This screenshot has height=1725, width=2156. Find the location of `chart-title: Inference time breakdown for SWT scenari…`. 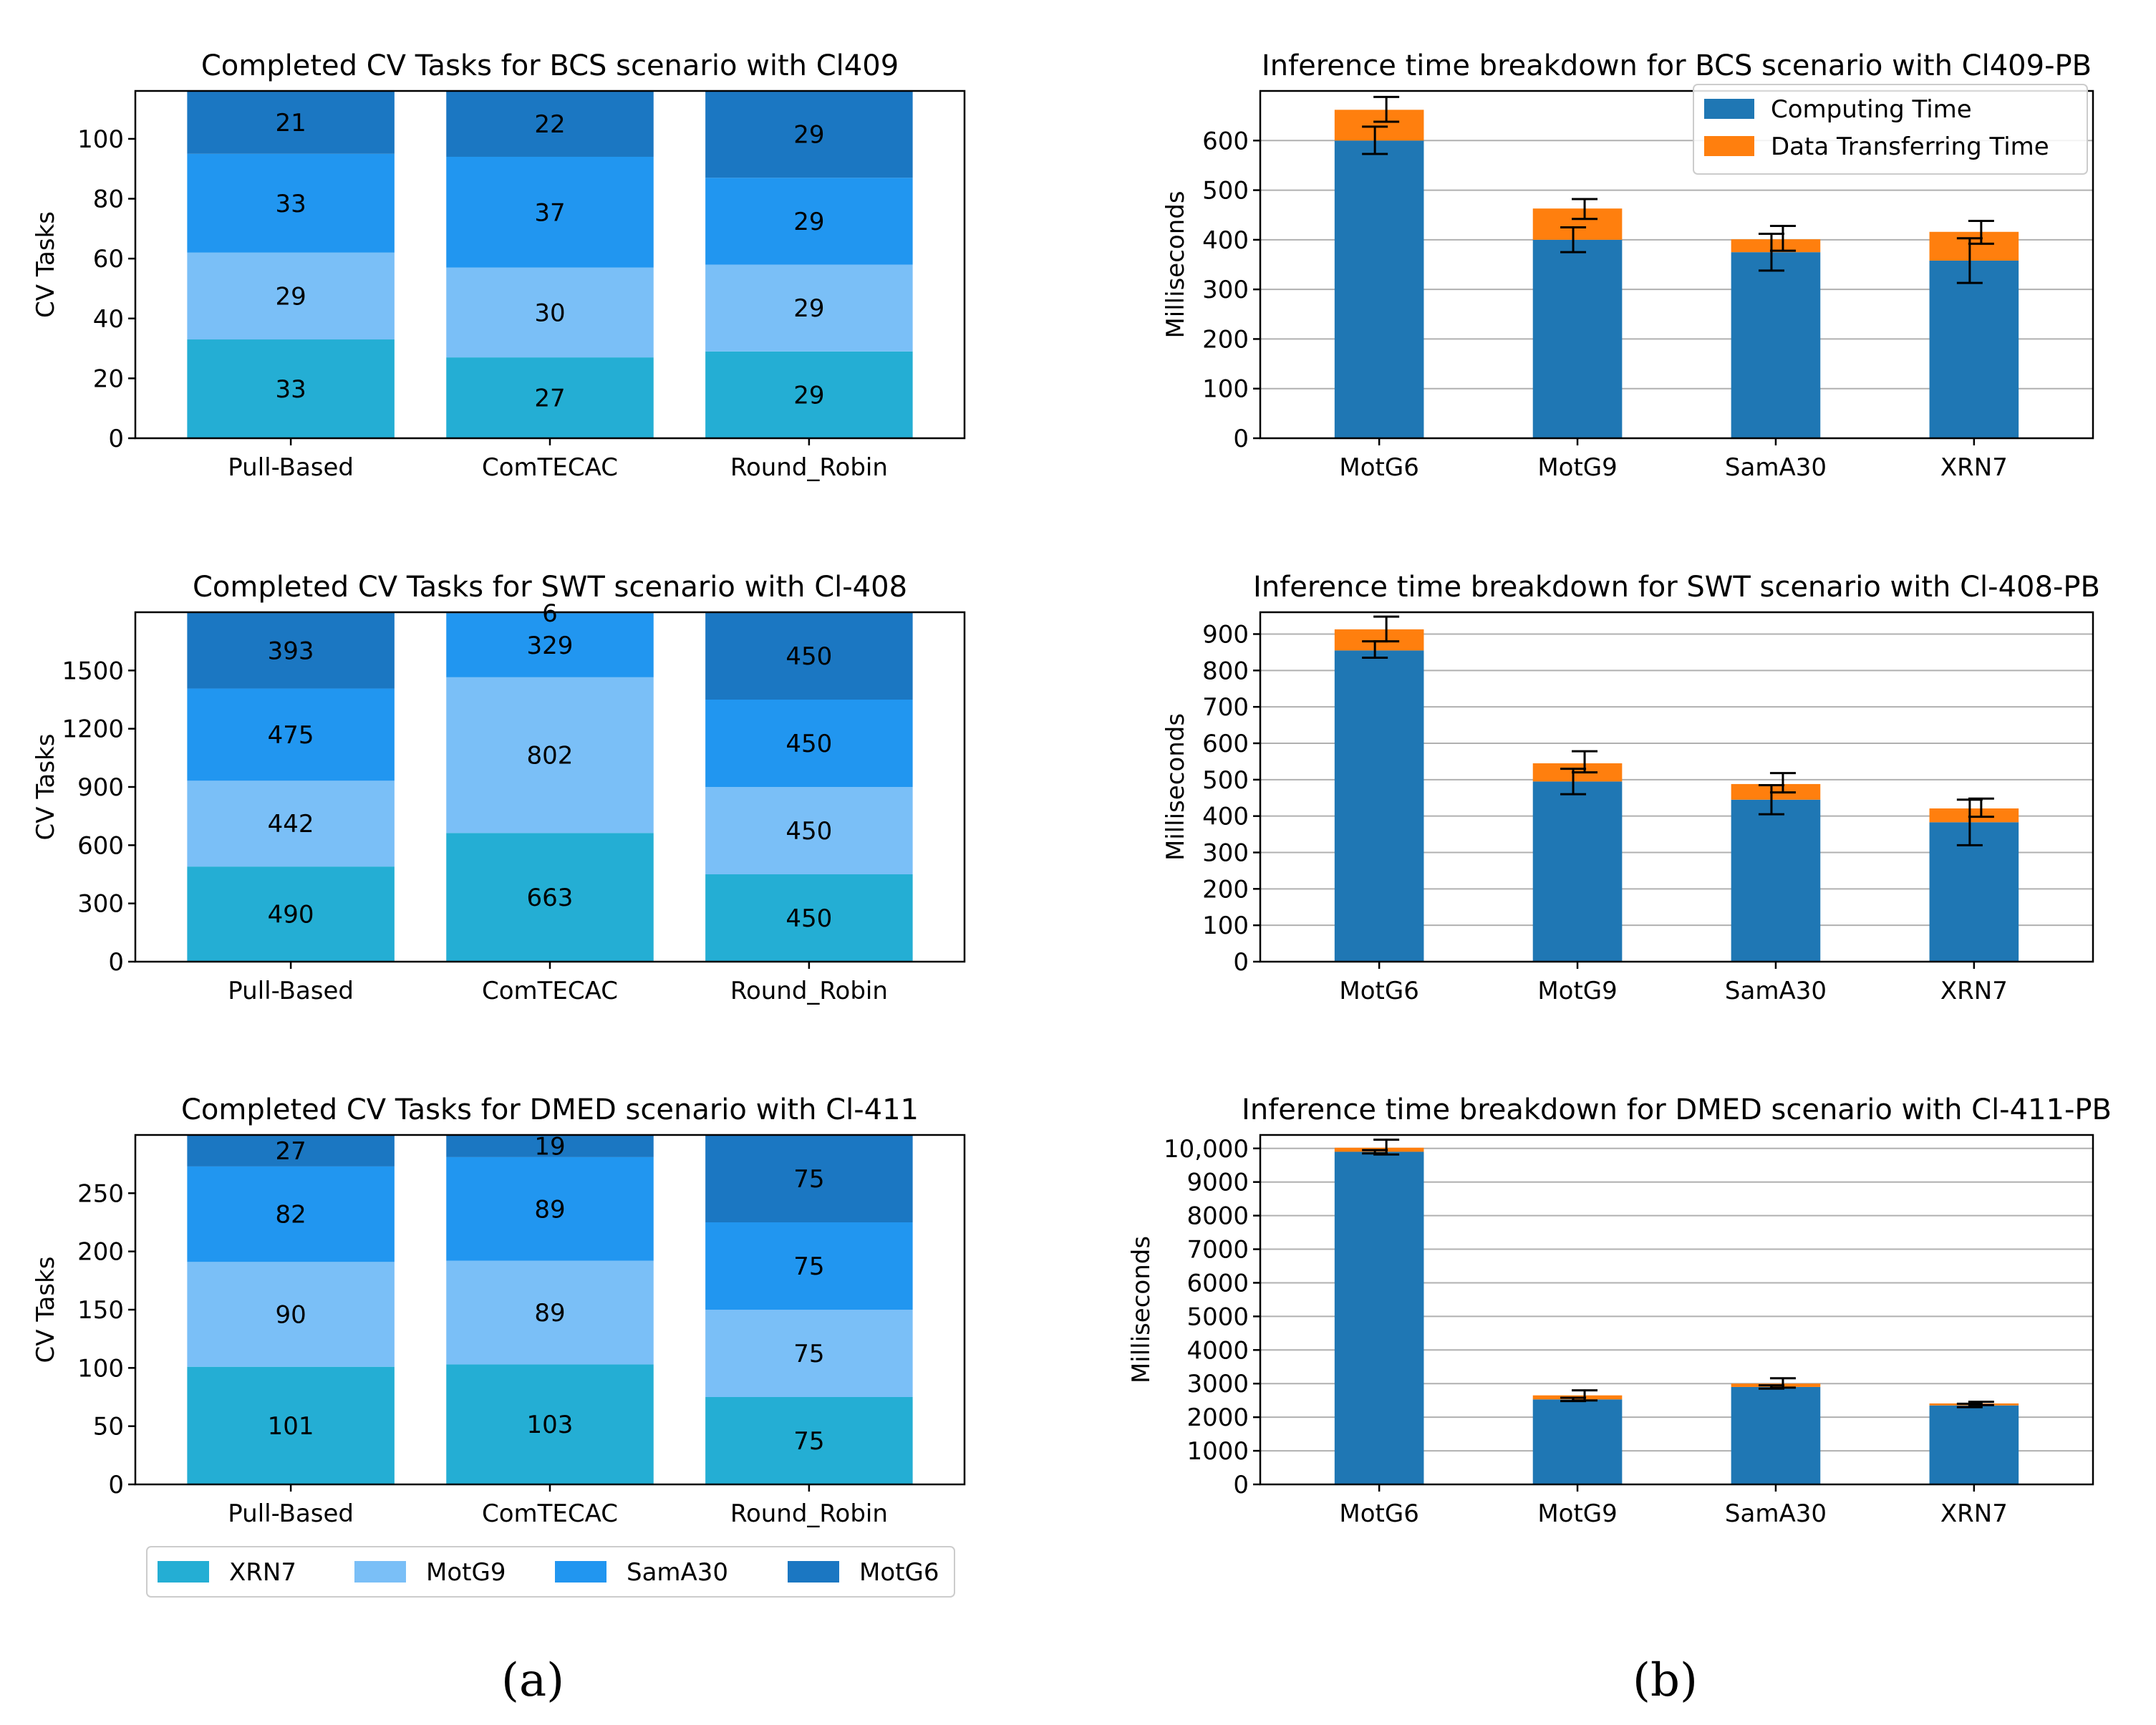

chart-title: Inference time breakdown for SWT scenari… is located at coordinates (1676, 587).